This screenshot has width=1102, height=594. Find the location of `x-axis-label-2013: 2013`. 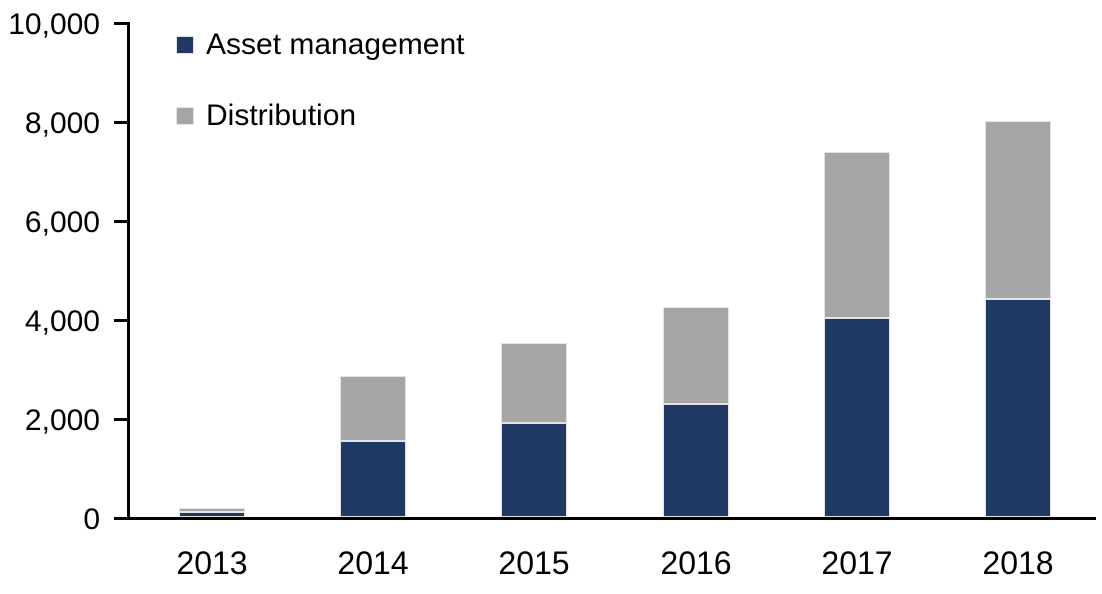

x-axis-label-2013: 2013 is located at coordinates (212, 563).